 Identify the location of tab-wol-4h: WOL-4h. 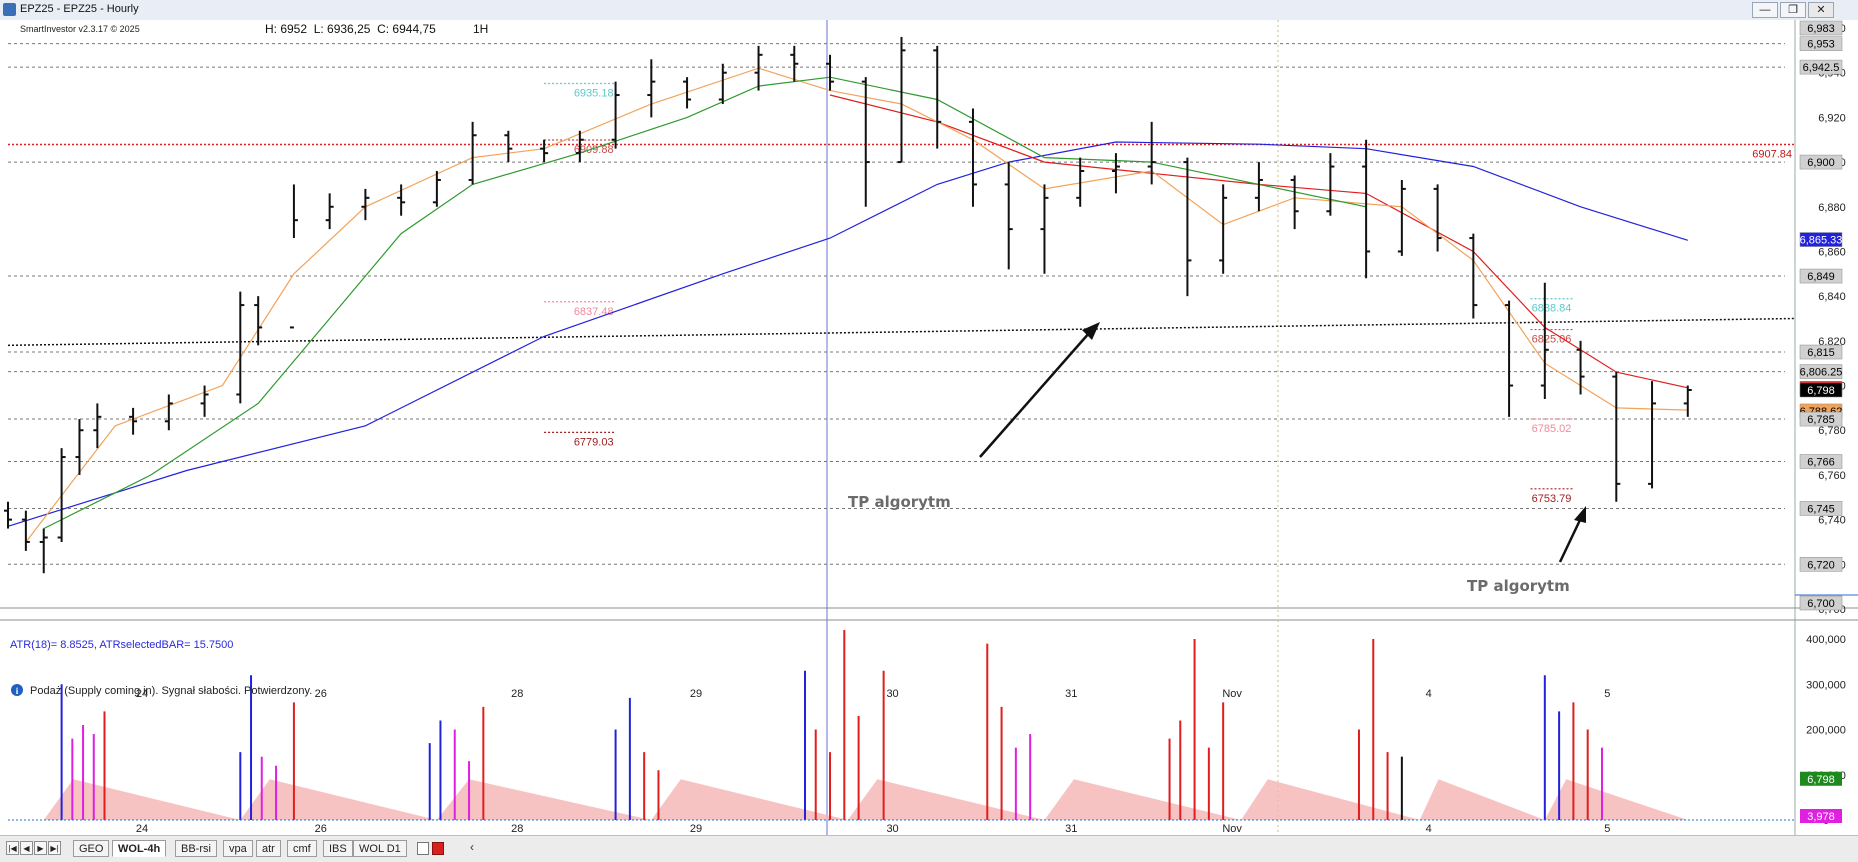
(139, 848).